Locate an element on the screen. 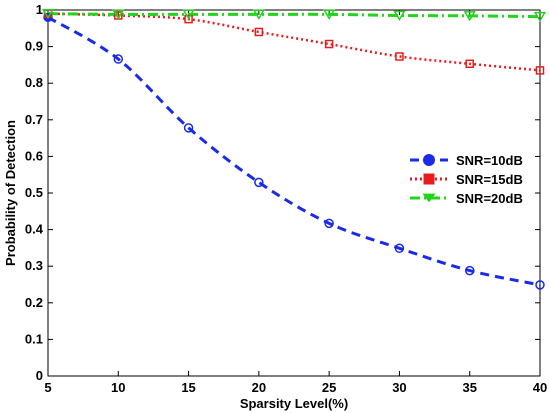  x-tick-label: 20 is located at coordinates (259, 387).